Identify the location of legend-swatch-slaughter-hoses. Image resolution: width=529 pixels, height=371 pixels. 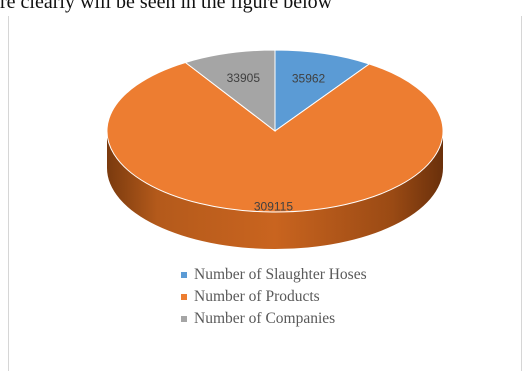
(184, 275).